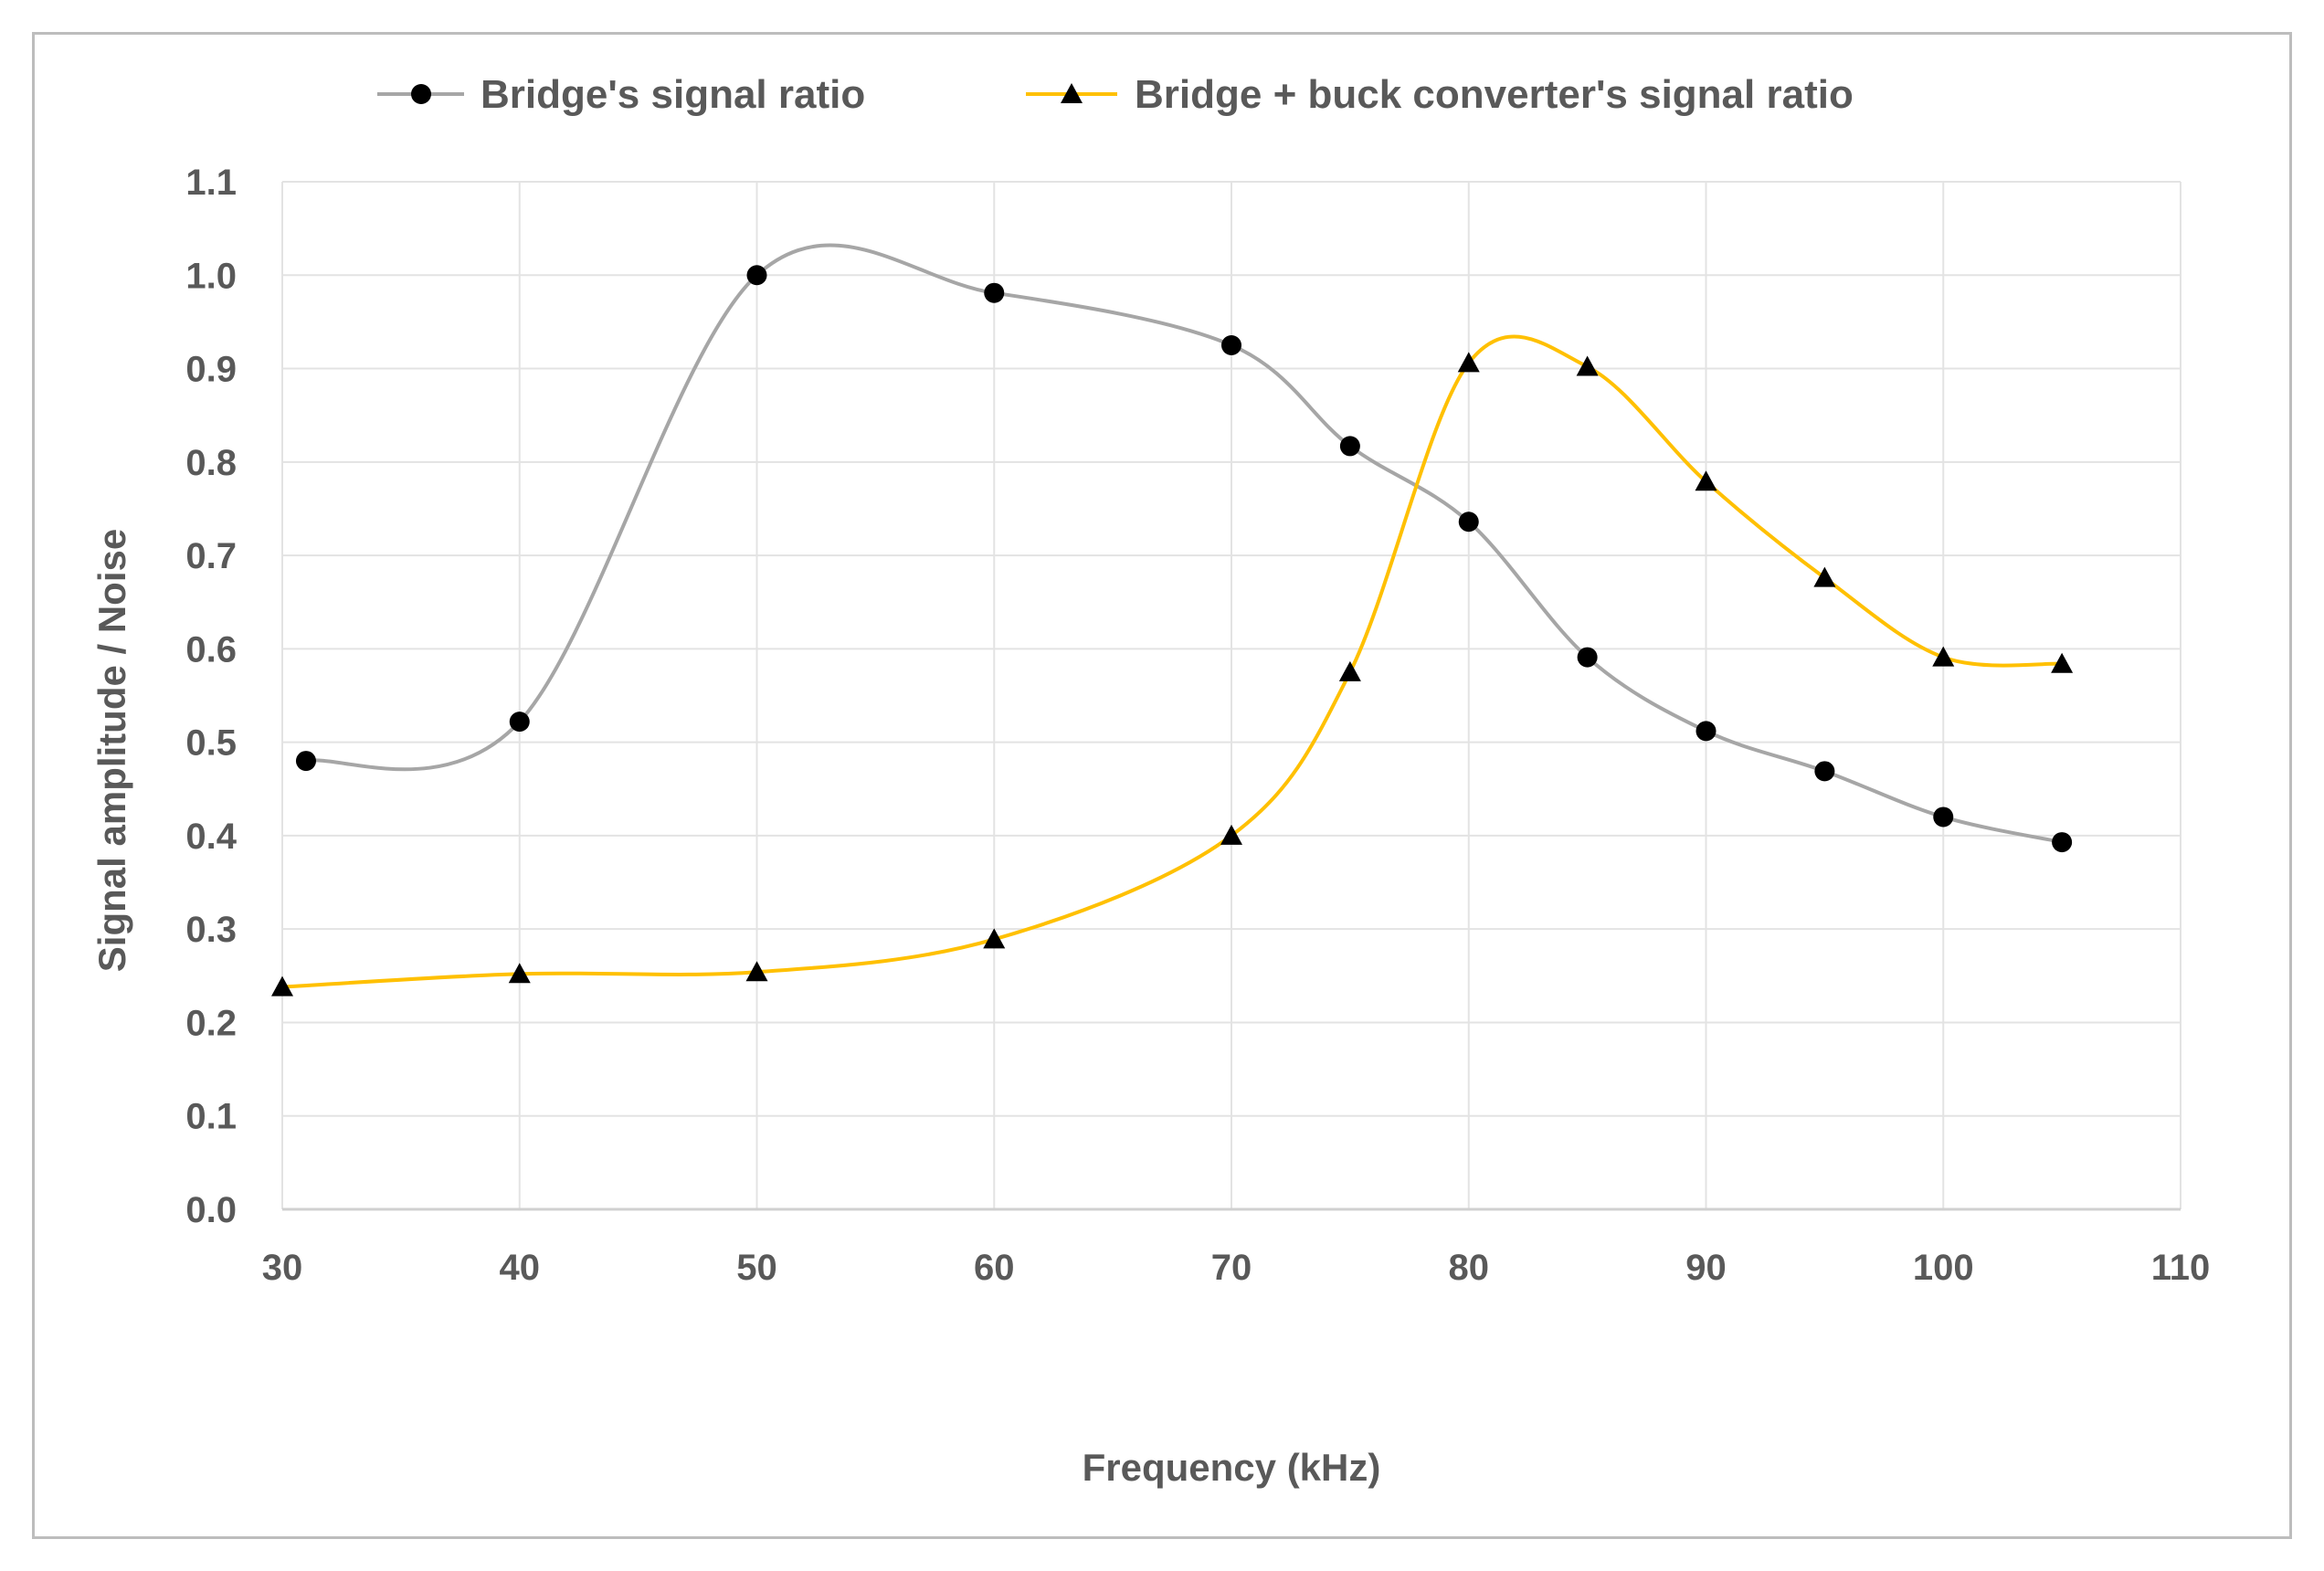  I want to click on y-tick-label: 1.0, so click(211, 276).